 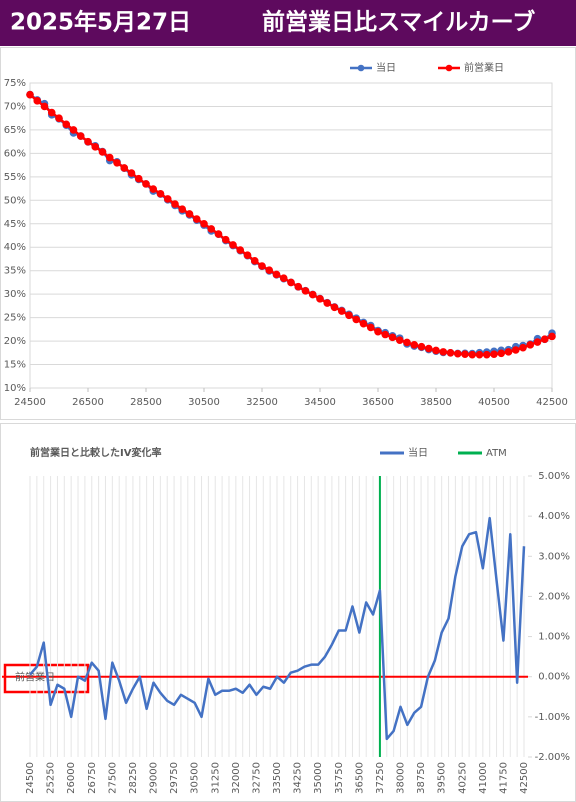 What do you see at coordinates (51, 778) in the screenshot?
I see `x-tick-label: 25250` at bounding box center [51, 778].